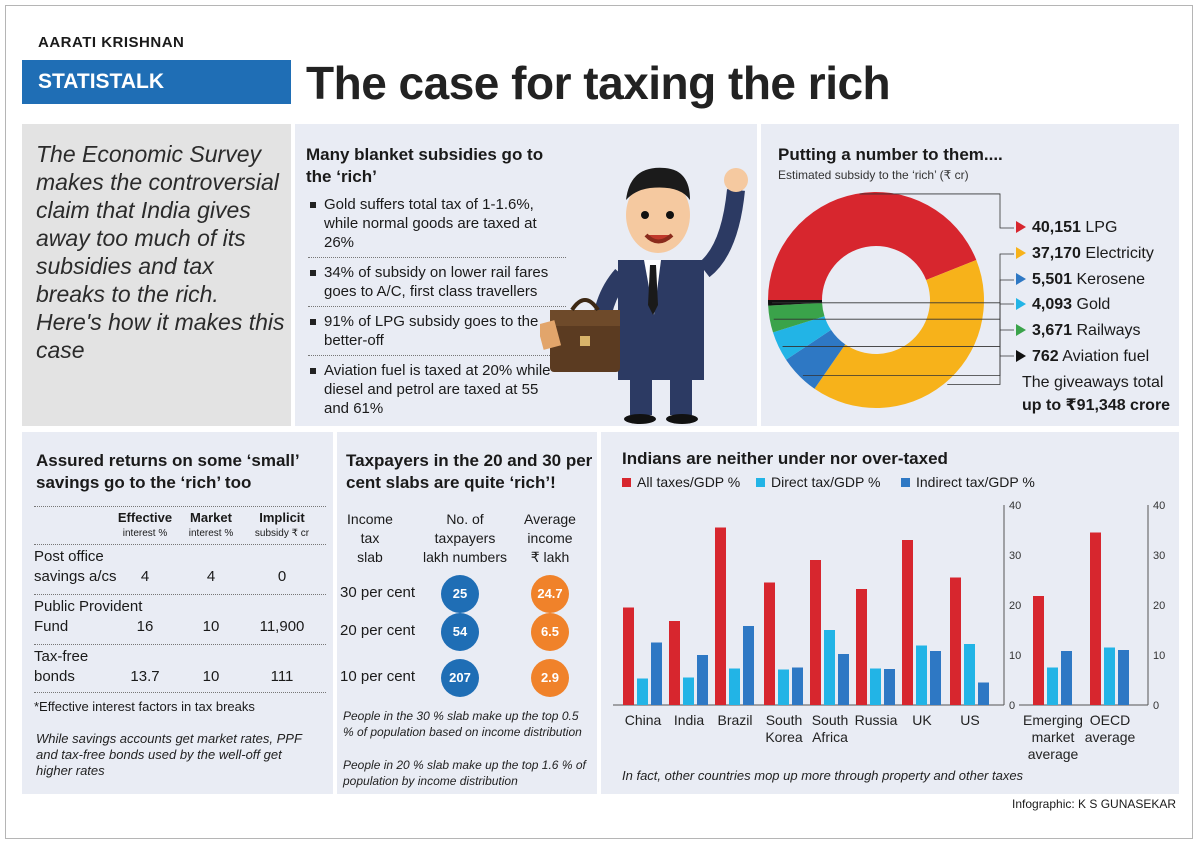  Describe the element at coordinates (111, 42) in the screenshot. I see `author: AARATI KRISHNAN` at that location.